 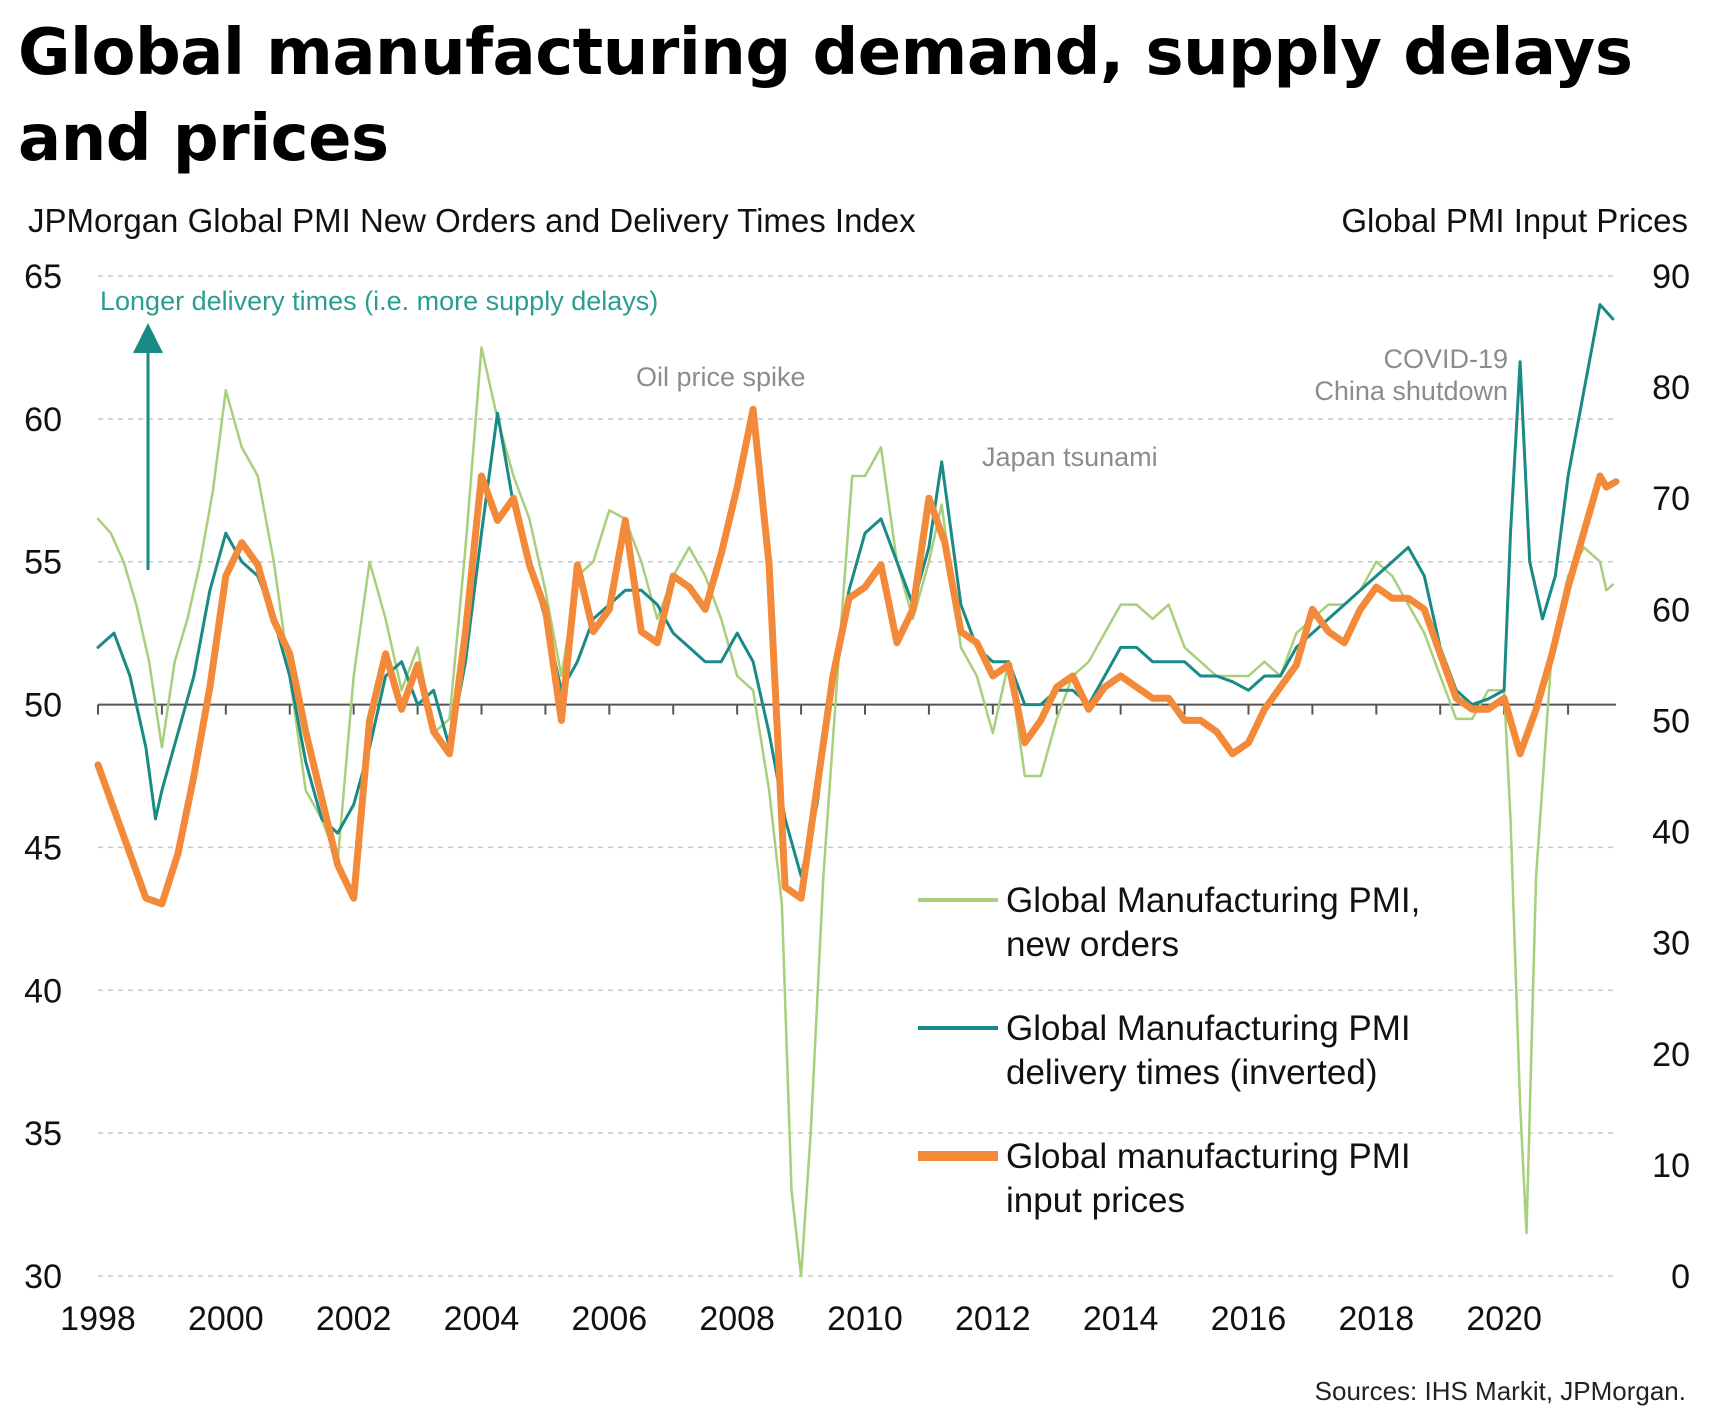 I want to click on right-y-tick-label: 60, so click(x=1671, y=610).